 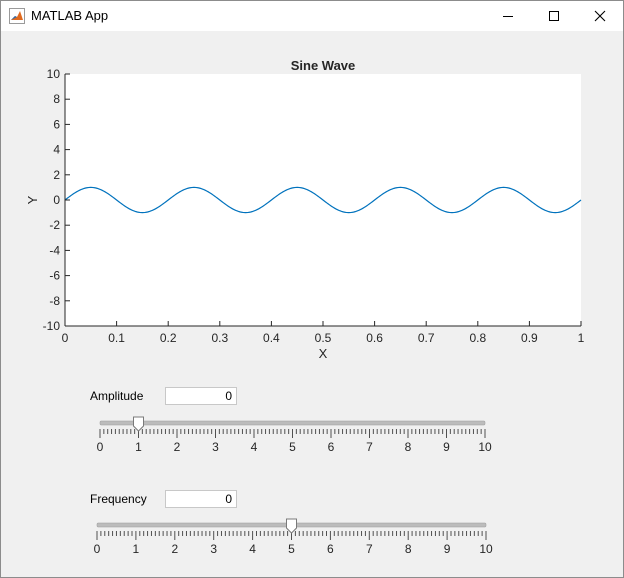 I want to click on x-tick-label: 0, so click(x=65, y=338).